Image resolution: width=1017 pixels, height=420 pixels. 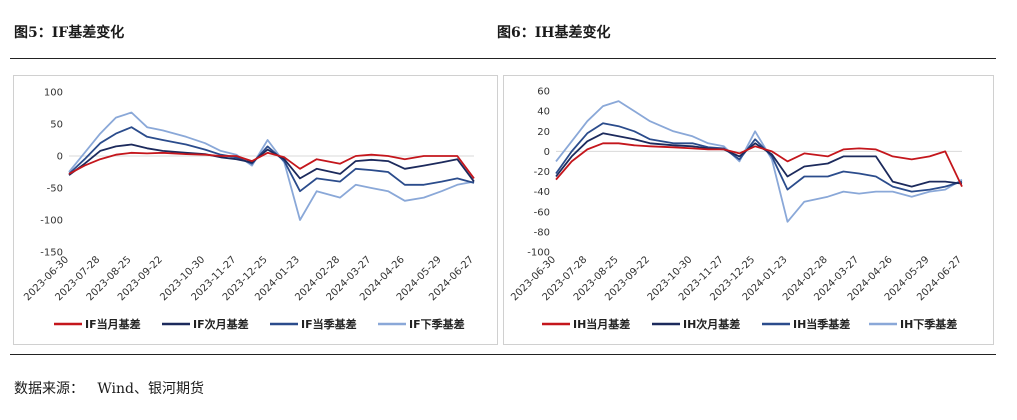 I want to click on y-tick-label: -20, so click(x=542, y=172).